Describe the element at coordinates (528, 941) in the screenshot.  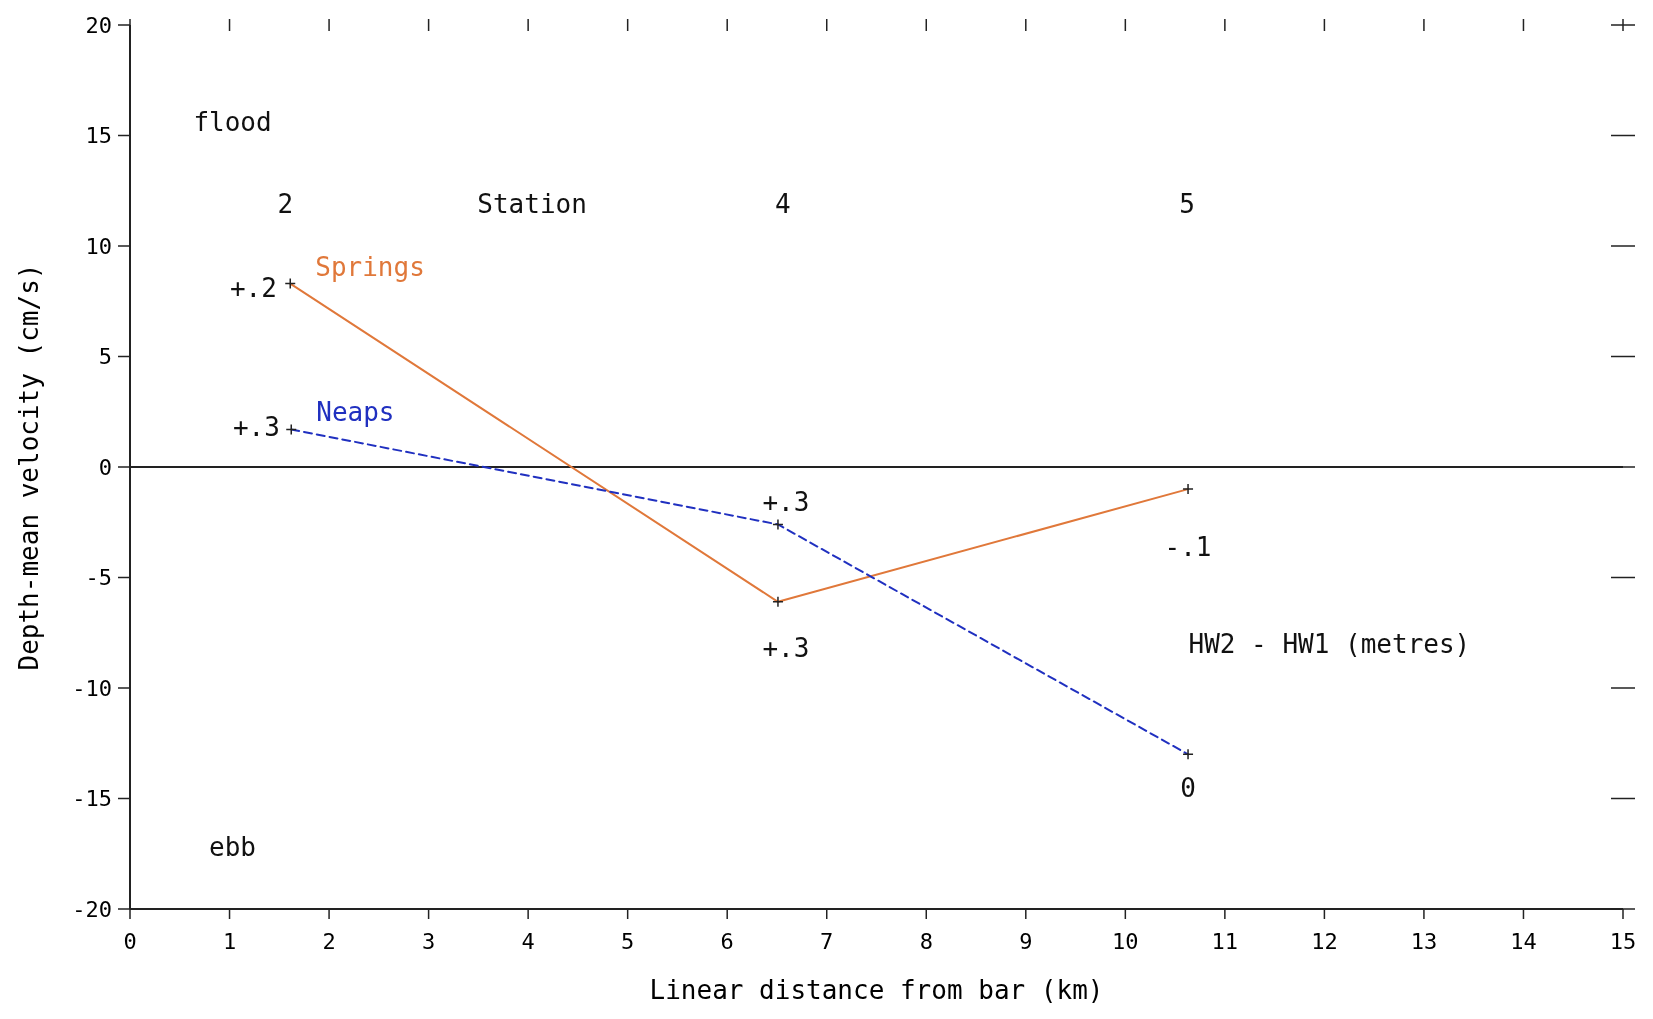
I see `x-tick-label: 4` at that location.